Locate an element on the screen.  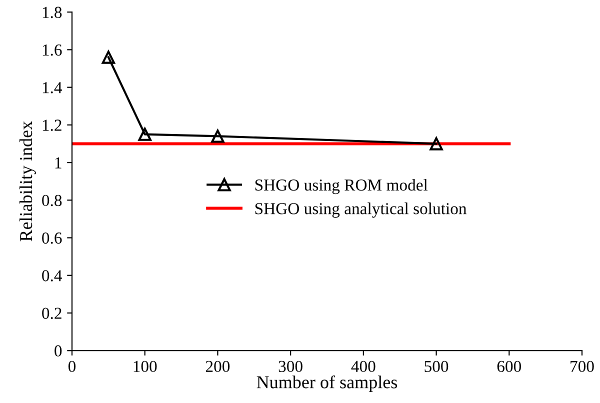
y-tick-label: 0.6 is located at coordinates (52, 238).